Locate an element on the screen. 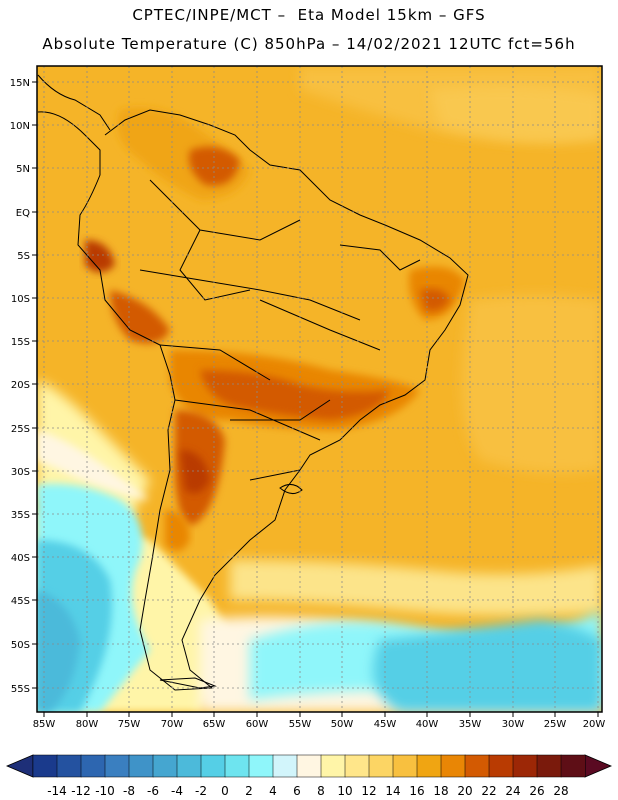  title-line-1: CPTEC/INPE/MCT – Eta Model 15km – GFS is located at coordinates (309, 15).